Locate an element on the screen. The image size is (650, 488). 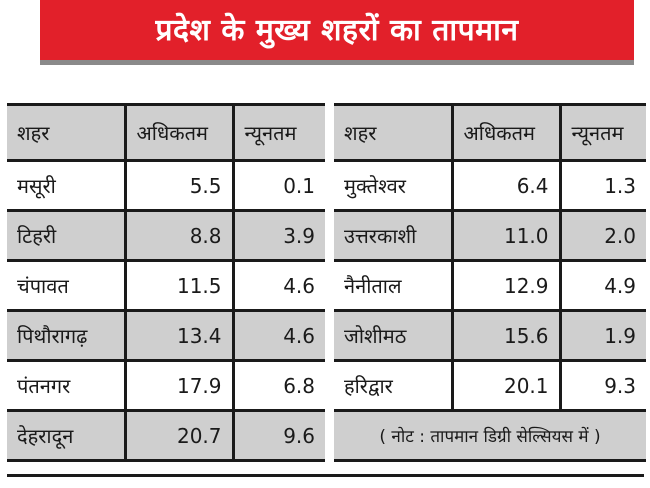
min-cell: 4.9 is located at coordinates (602, 285).